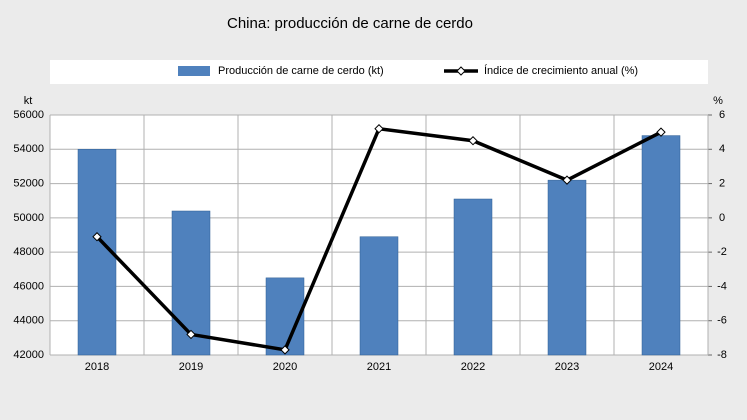 The image size is (747, 420). I want to click on y2-tick-label: -2, so click(722, 252).